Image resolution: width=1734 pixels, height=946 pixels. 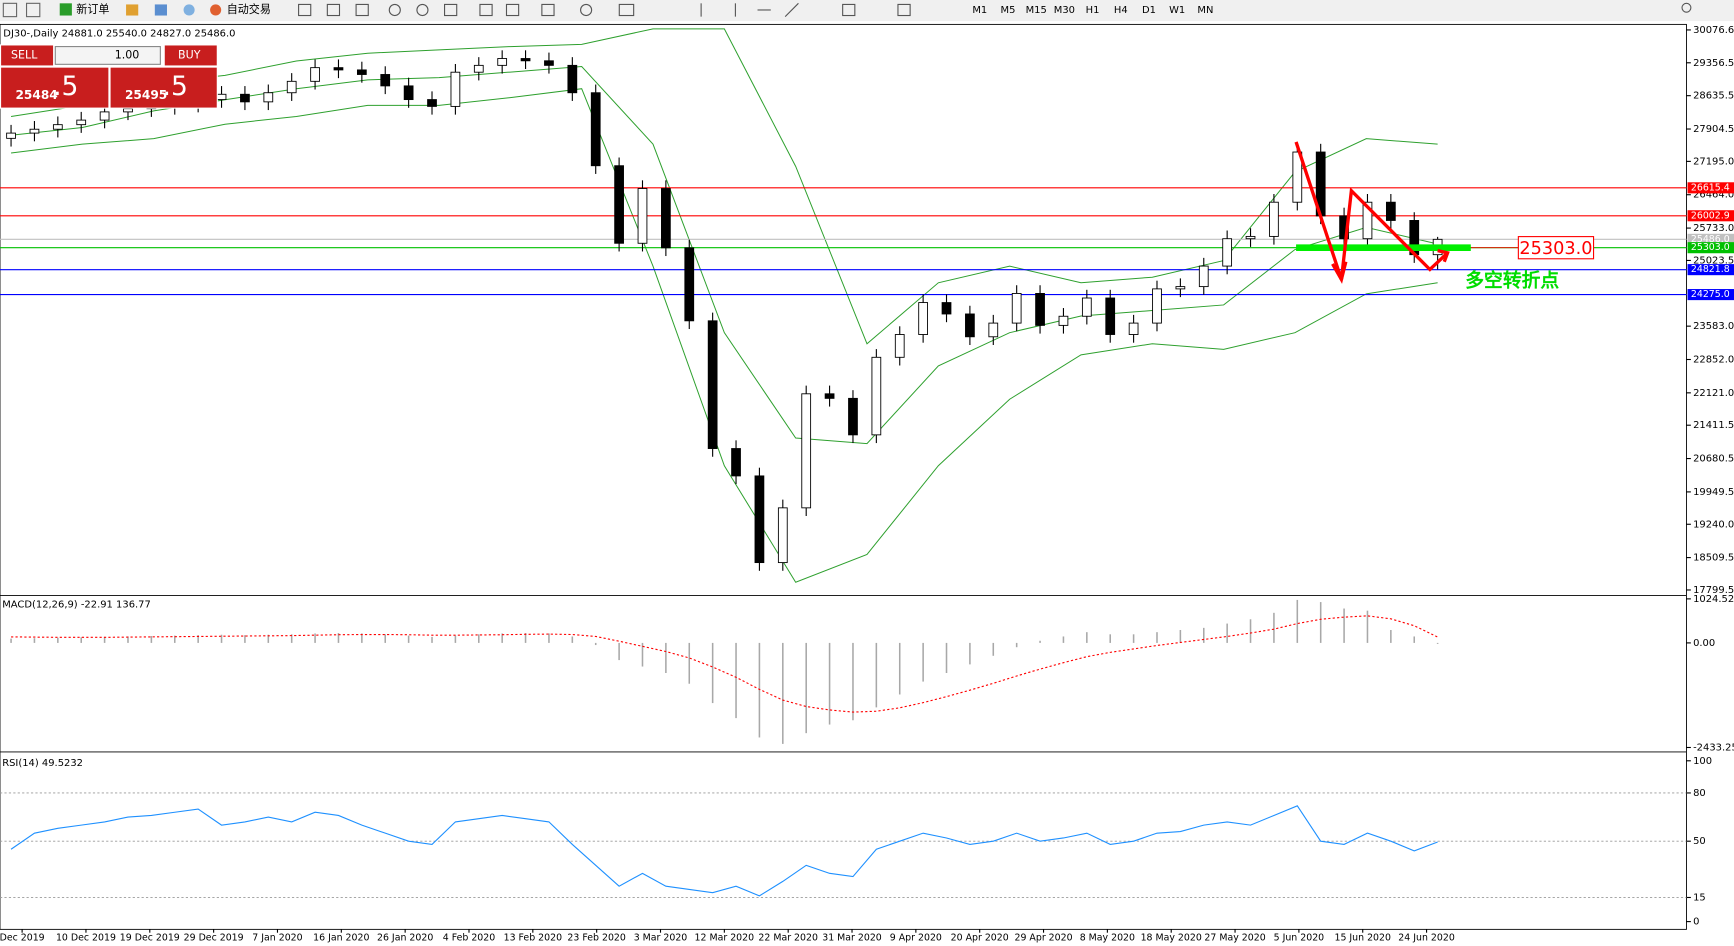 I want to click on auto-trading-button: 自动交易, so click(x=249, y=9).